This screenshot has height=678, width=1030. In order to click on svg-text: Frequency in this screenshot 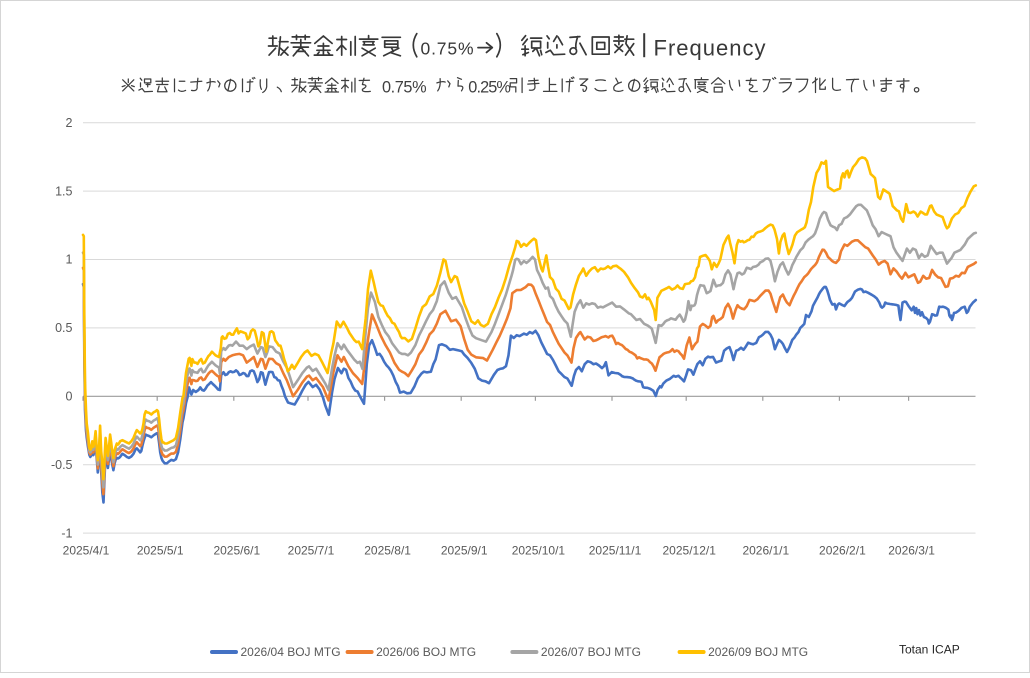, I will do `click(710, 48)`.